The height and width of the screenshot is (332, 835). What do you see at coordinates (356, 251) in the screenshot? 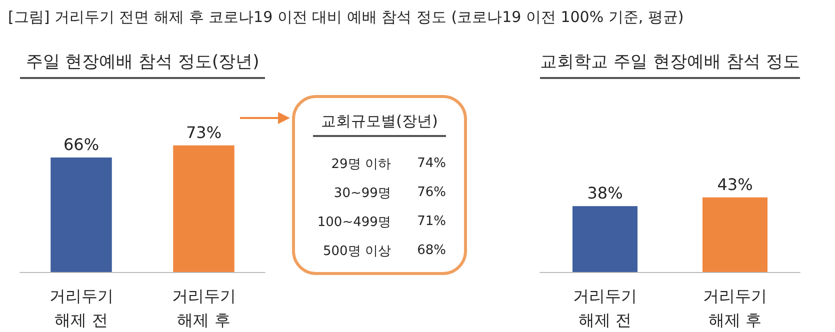
I see `text: 500명 이상` at bounding box center [356, 251].